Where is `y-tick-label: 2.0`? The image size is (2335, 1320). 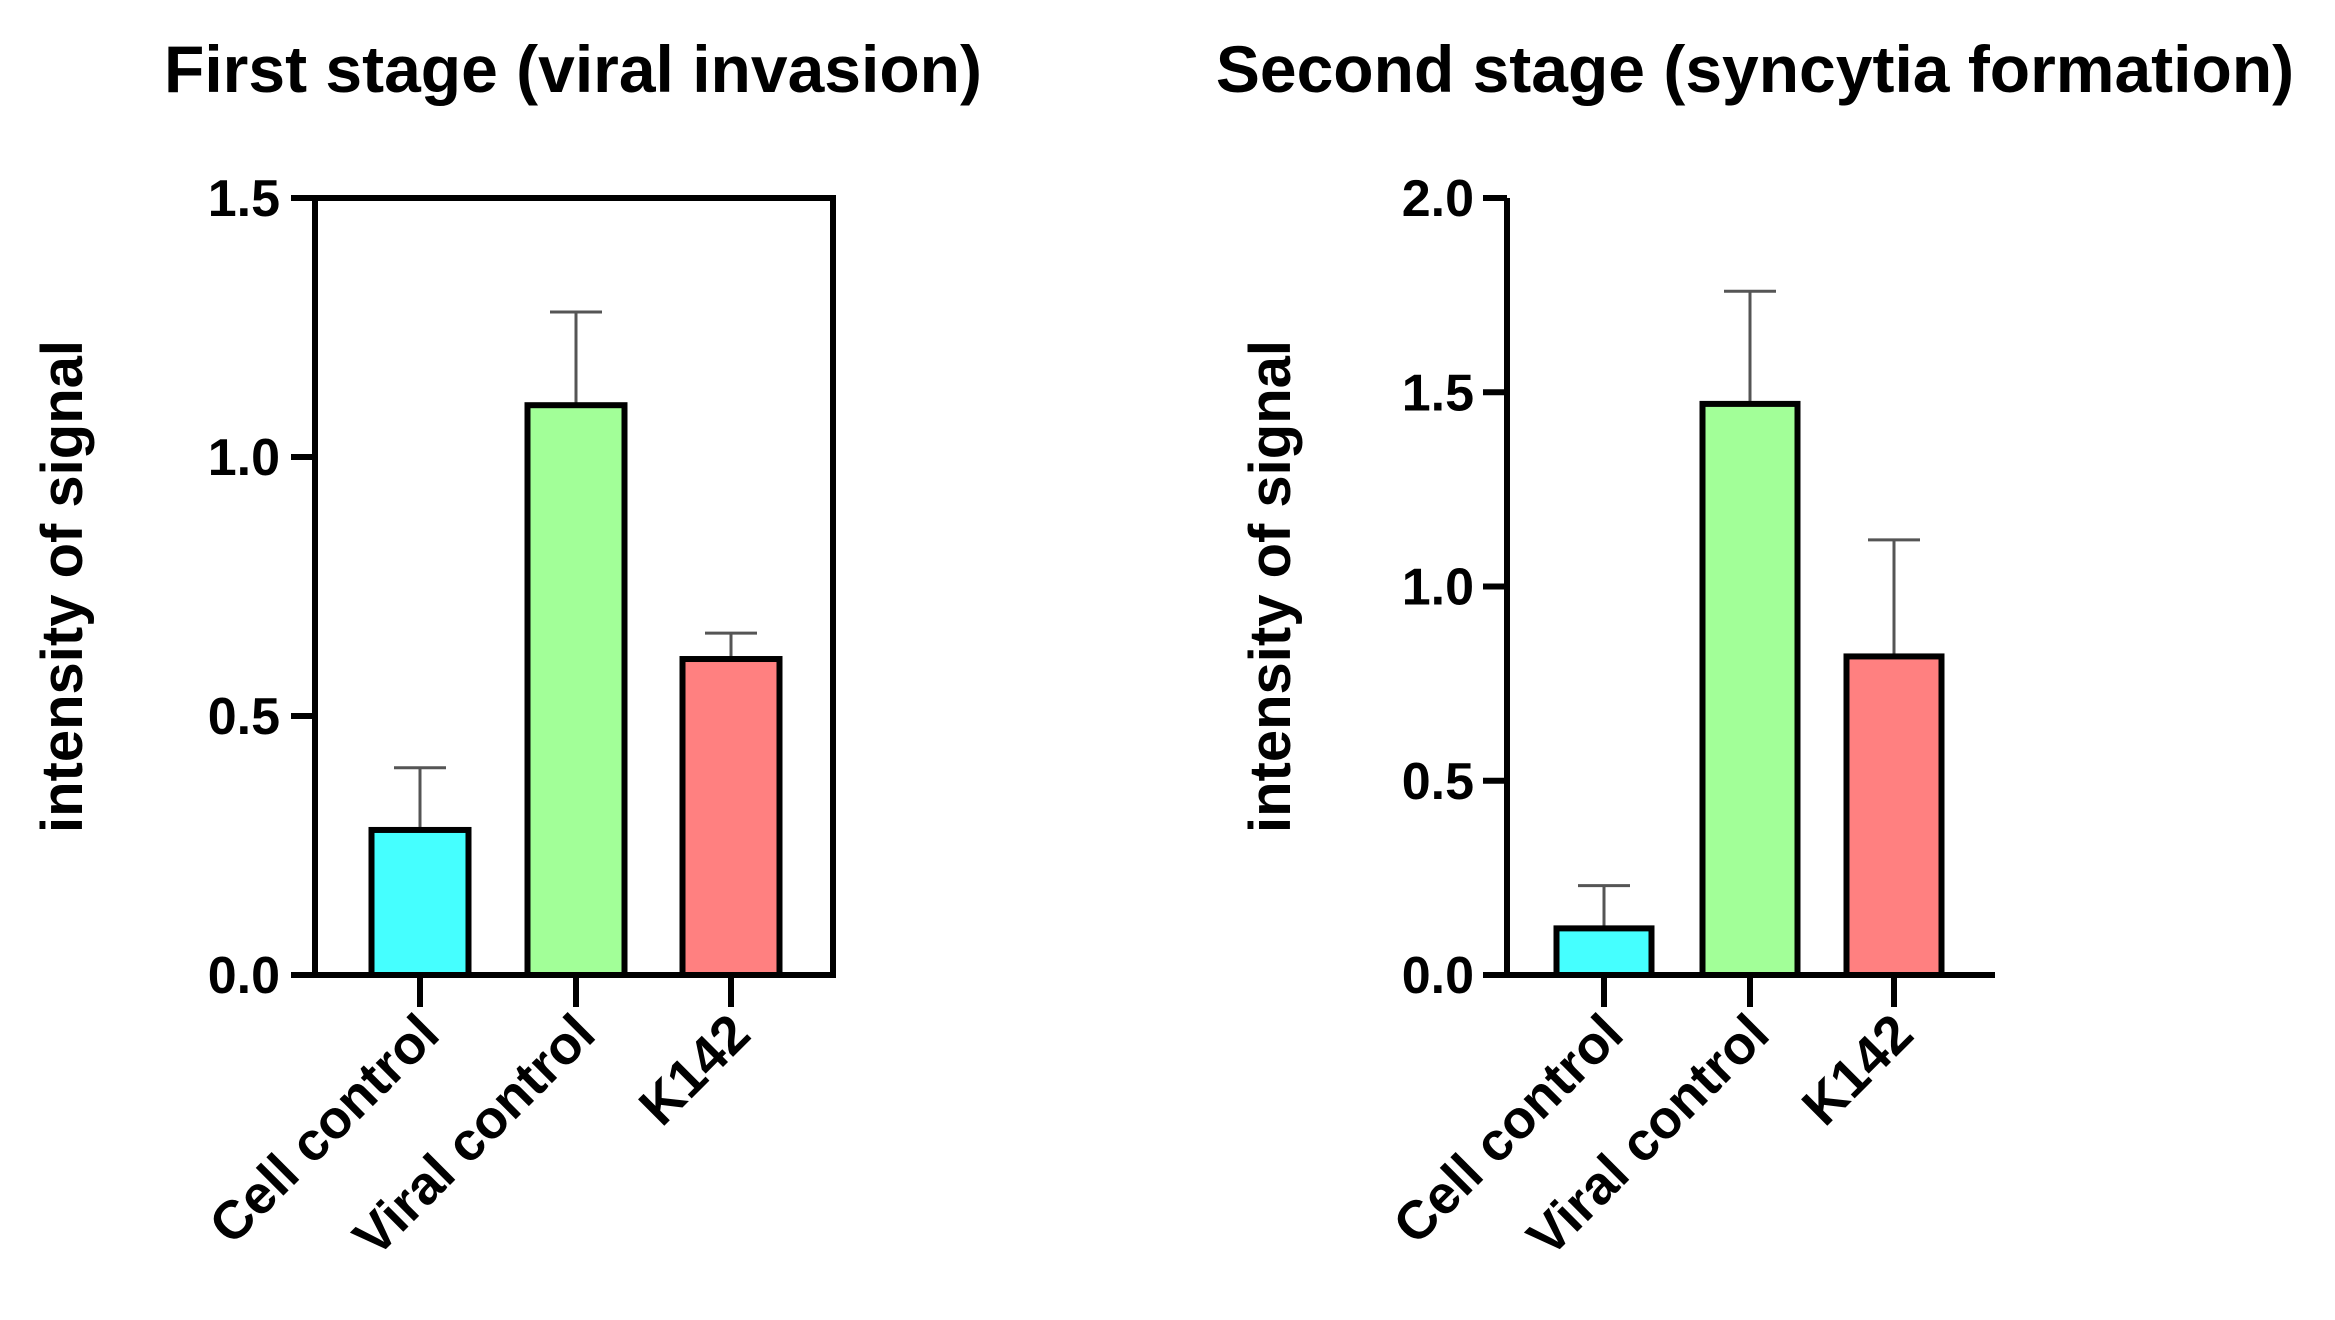 y-tick-label: 2.0 is located at coordinates (1438, 199).